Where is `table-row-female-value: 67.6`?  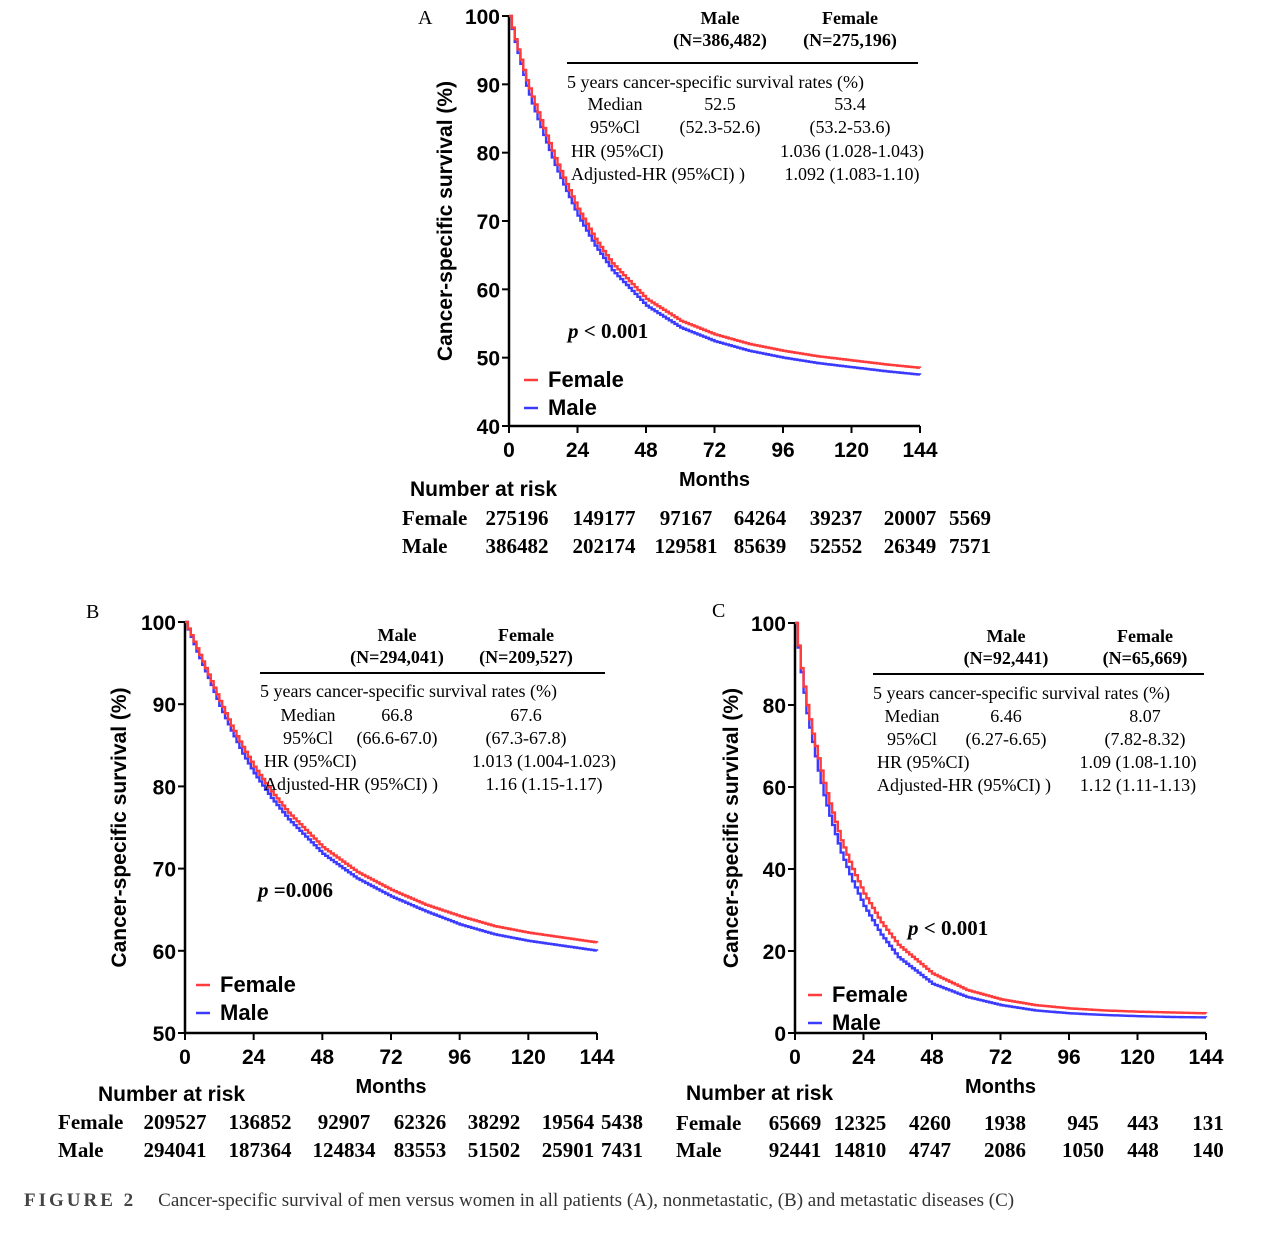 table-row-female-value: 67.6 is located at coordinates (526, 715).